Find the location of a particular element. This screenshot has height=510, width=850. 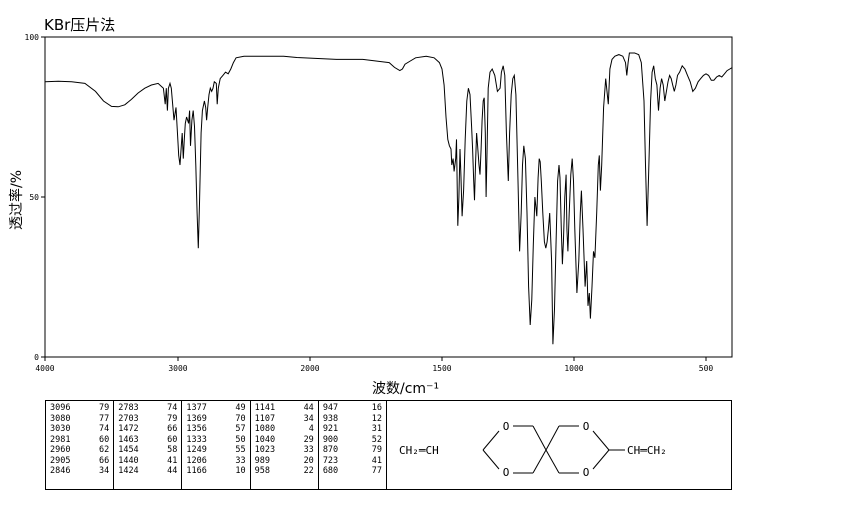

peak-row: 938 12 is located at coordinates (352, 419).